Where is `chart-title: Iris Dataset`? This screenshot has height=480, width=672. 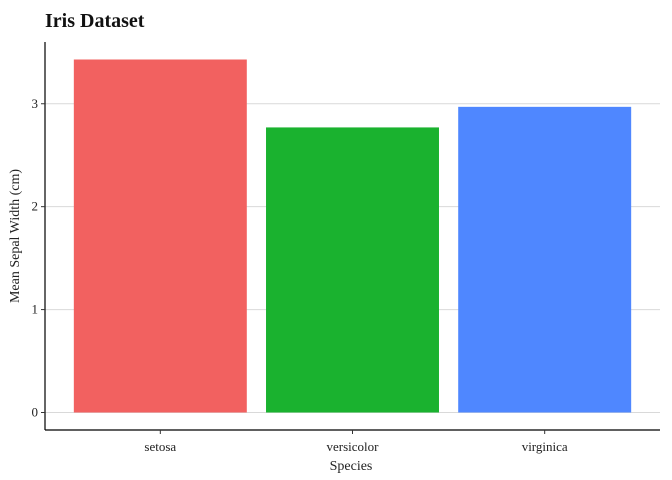
chart-title: Iris Dataset is located at coordinates (95, 21).